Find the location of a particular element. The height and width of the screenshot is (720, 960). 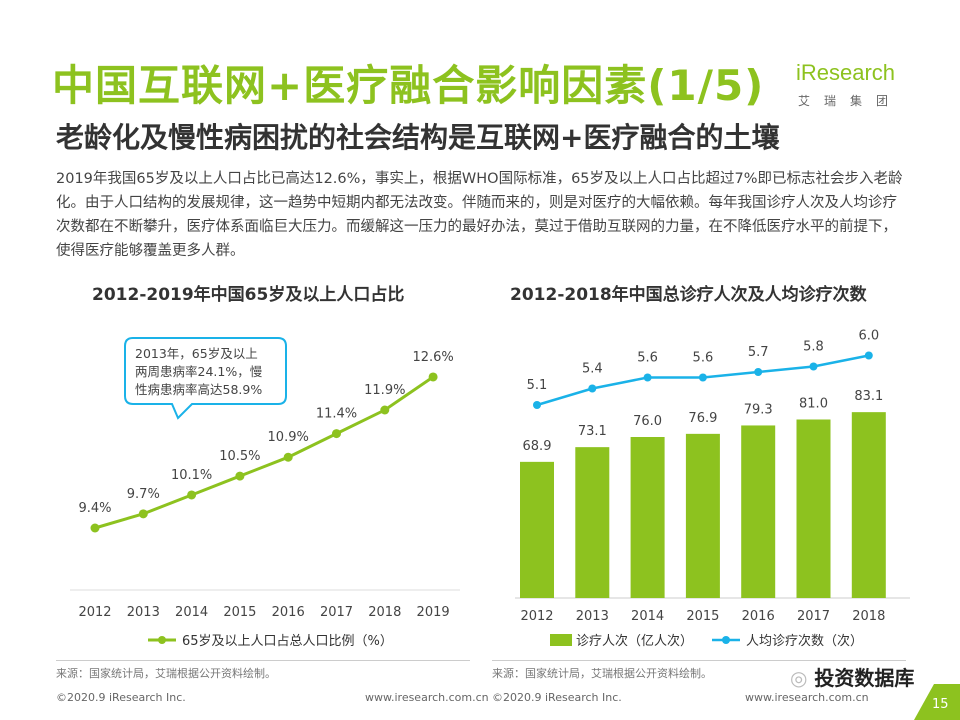

x-tick-label: 2019 is located at coordinates (433, 612).